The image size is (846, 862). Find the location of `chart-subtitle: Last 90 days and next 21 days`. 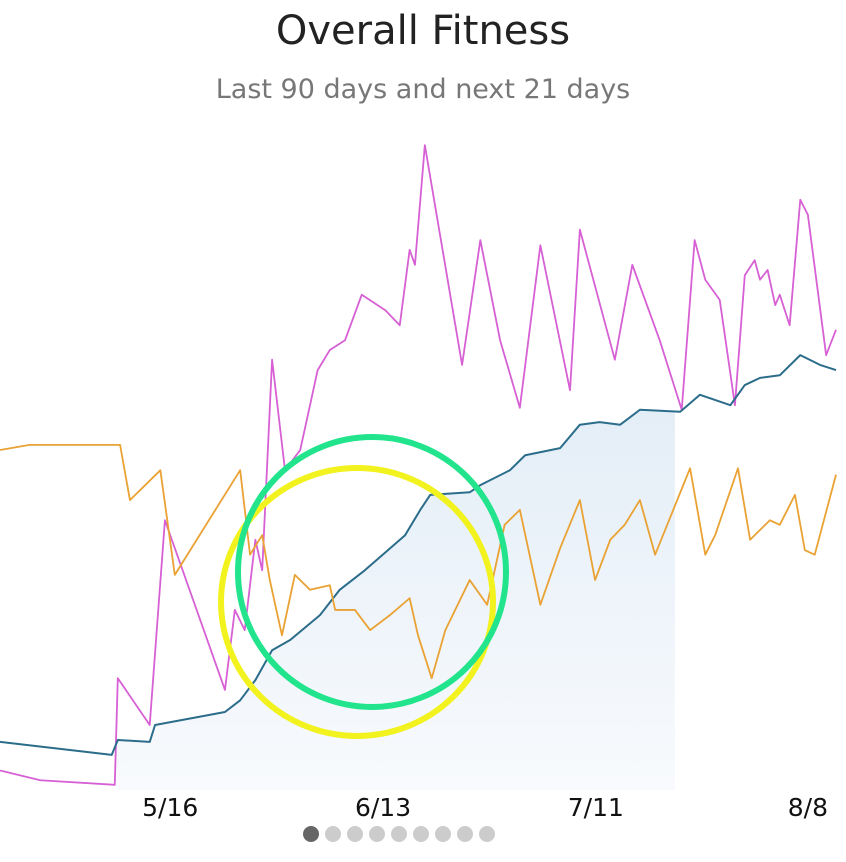

chart-subtitle: Last 90 days and next 21 days is located at coordinates (423, 89).